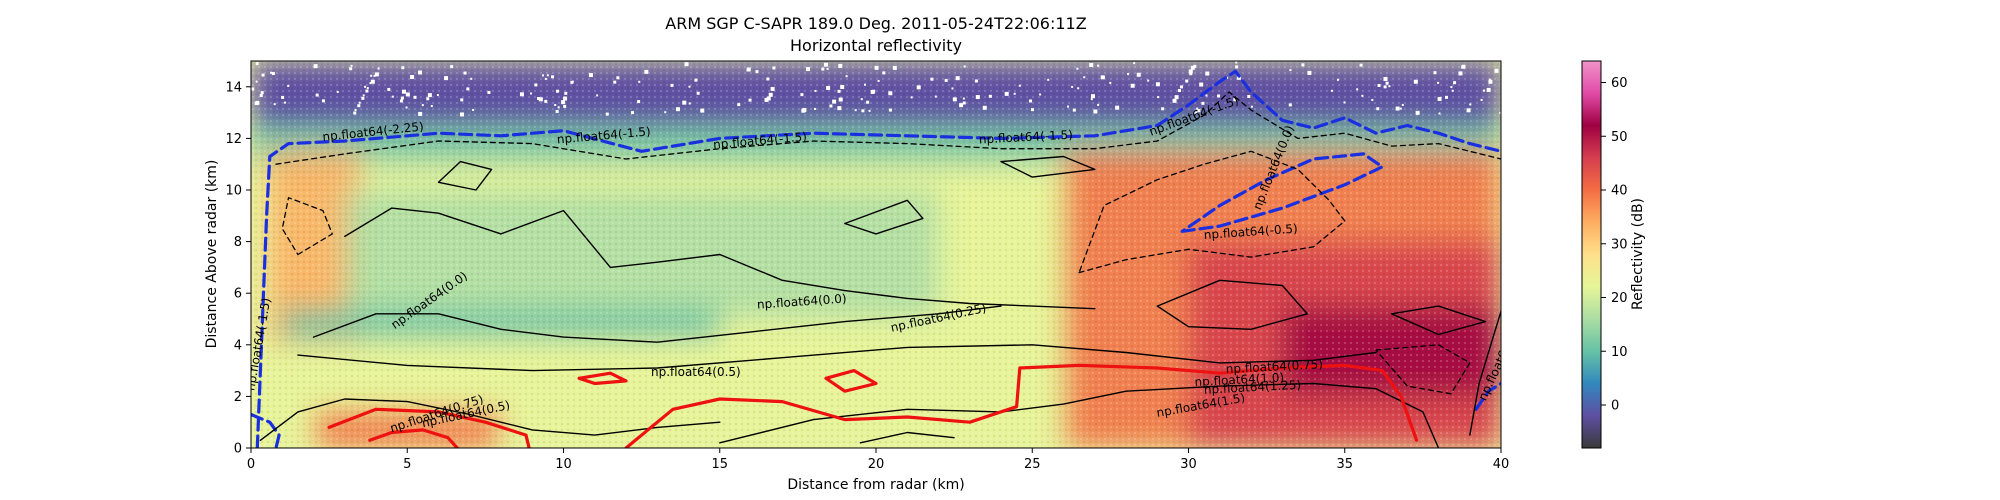 The width and height of the screenshot is (2000, 500). Describe the element at coordinates (1282, 192) in the screenshot. I see `contour-blue-dashed` at that location.